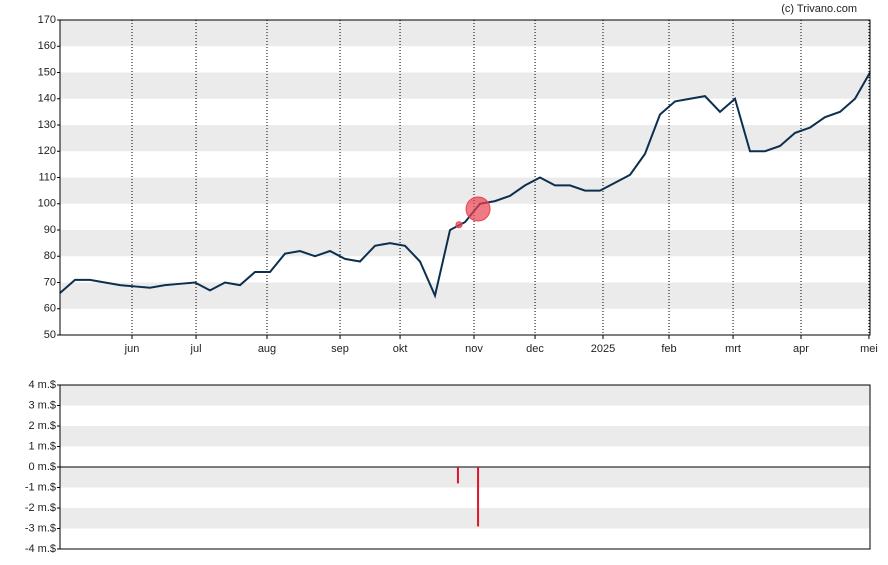 The width and height of the screenshot is (888, 565). Describe the element at coordinates (42, 467) in the screenshot. I see `y-tick-label: 0 m.$` at that location.